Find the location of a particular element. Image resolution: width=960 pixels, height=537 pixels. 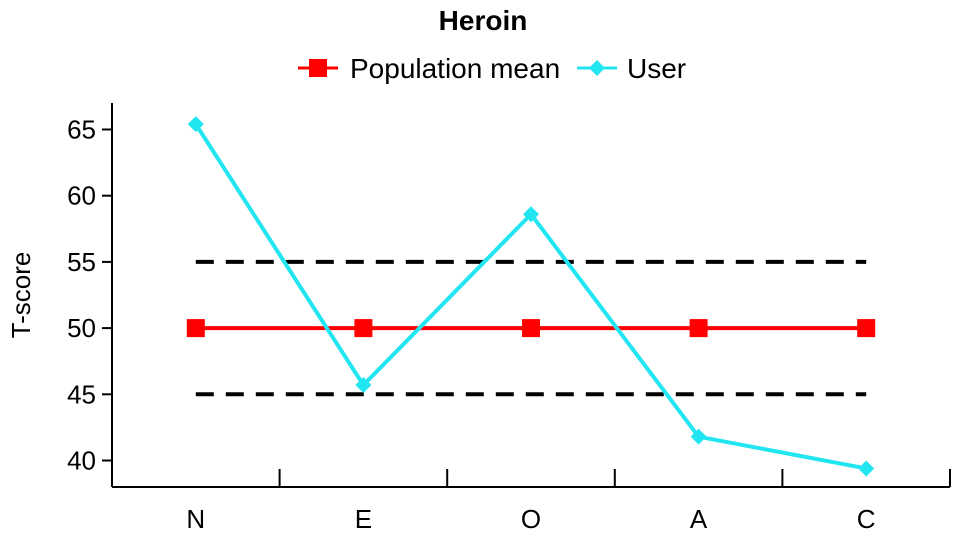

legend-marker-population-mean is located at coordinates (318, 68).